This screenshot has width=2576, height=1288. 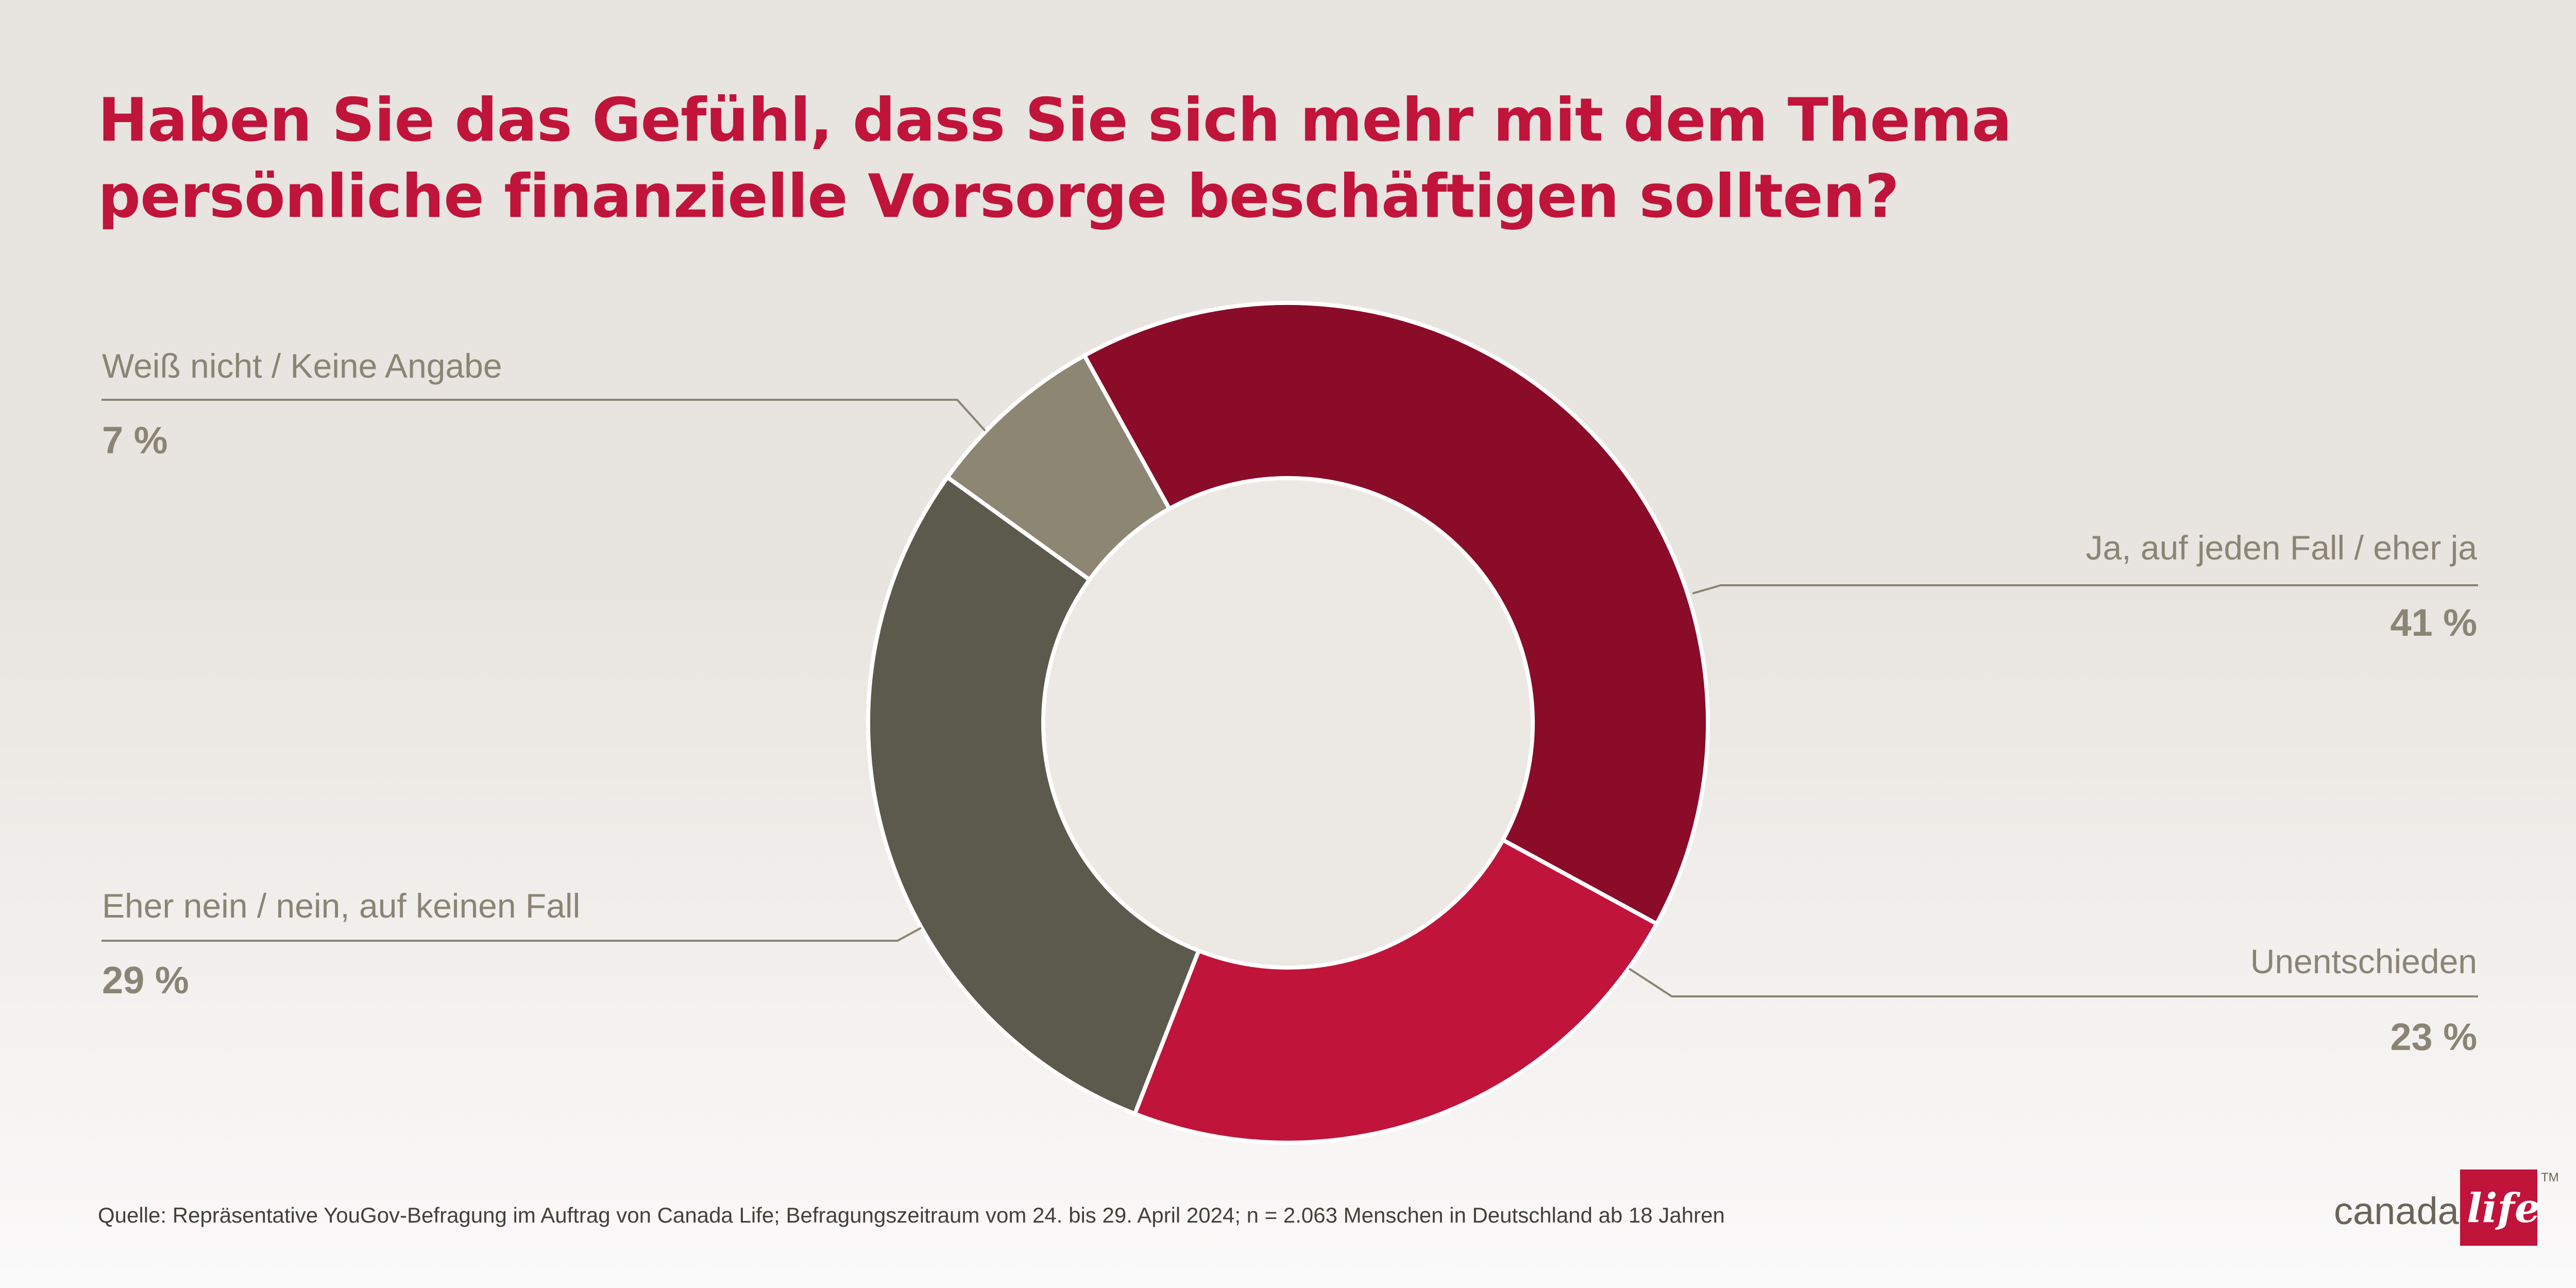 I want to click on slice-label-eher-nein: Eher nein / nein, auf keinen Fall, so click(x=341, y=906).